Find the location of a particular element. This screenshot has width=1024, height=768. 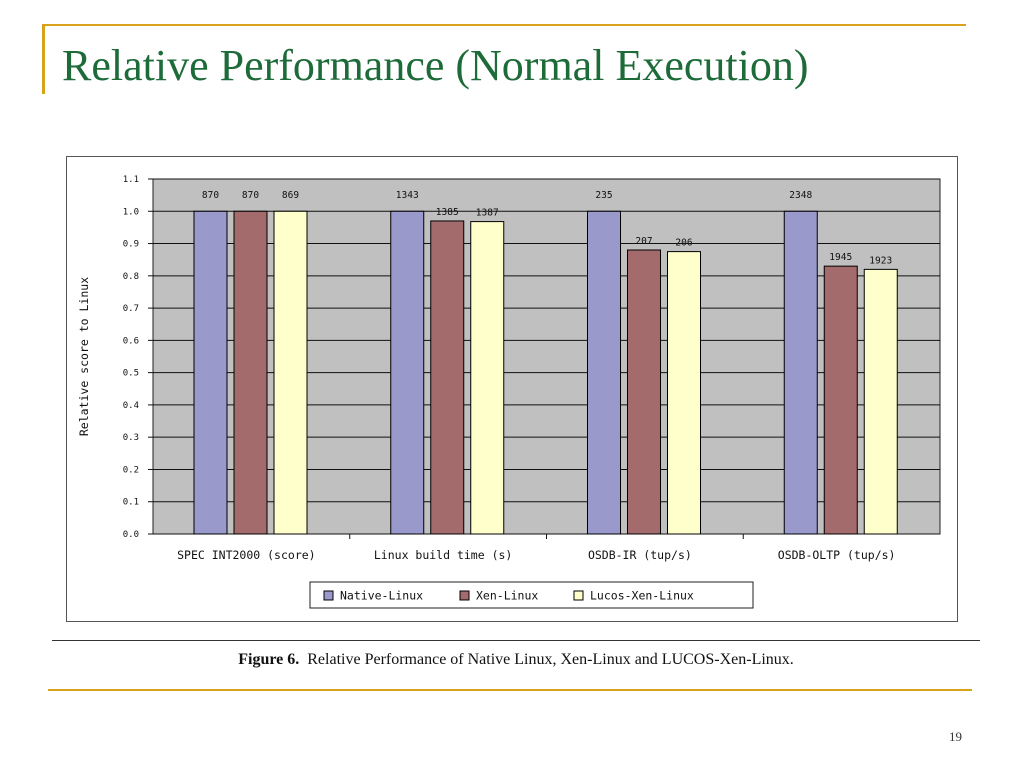

x-category-label: OSDB-IR (tup/s) is located at coordinates (640, 555).